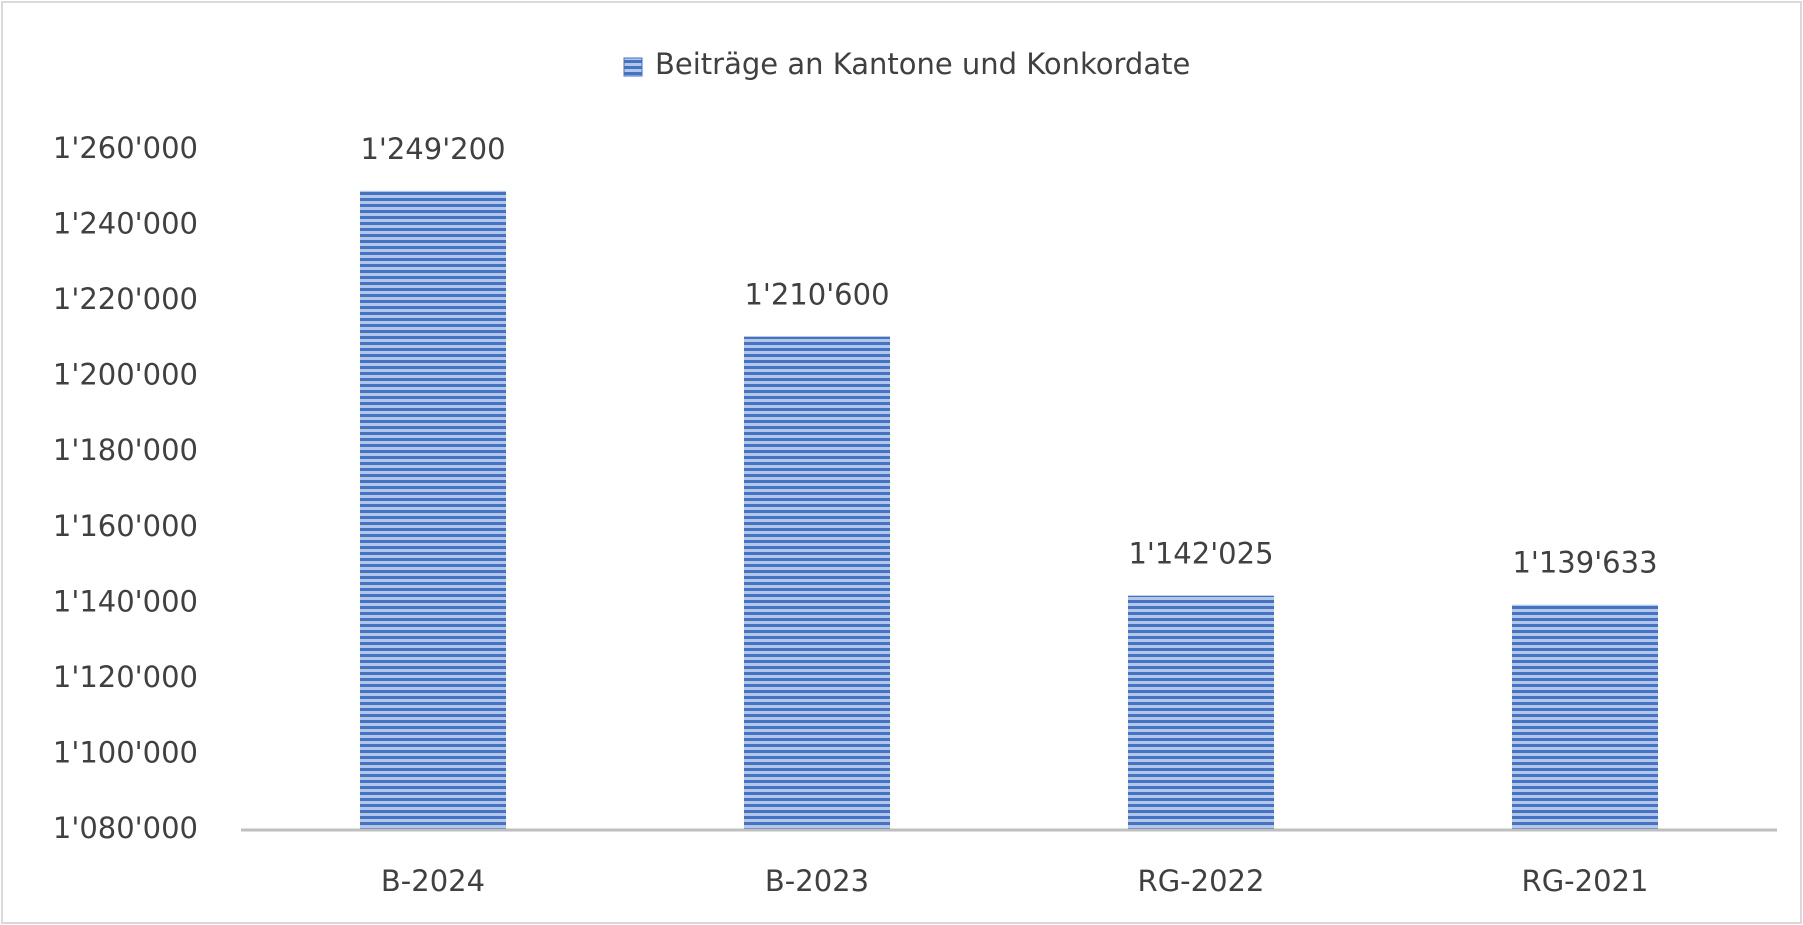 This screenshot has height=925, width=1803. What do you see at coordinates (633, 67) in the screenshot?
I see `legend-swatch` at bounding box center [633, 67].